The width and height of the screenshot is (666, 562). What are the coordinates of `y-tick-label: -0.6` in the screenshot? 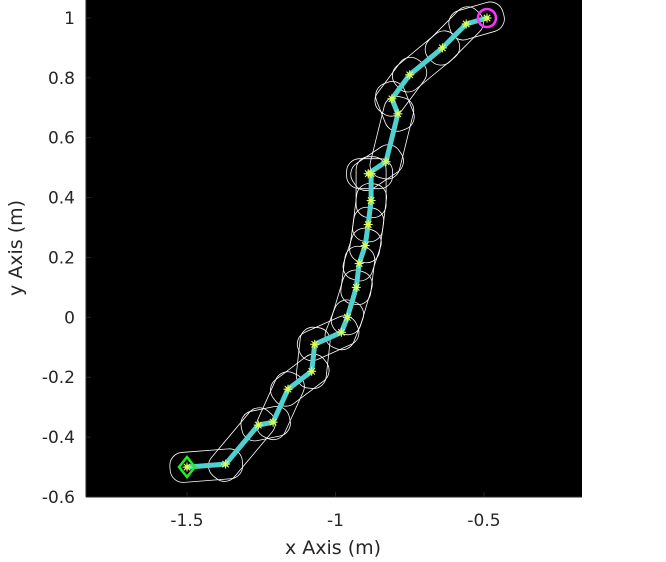 It's located at (58, 498).